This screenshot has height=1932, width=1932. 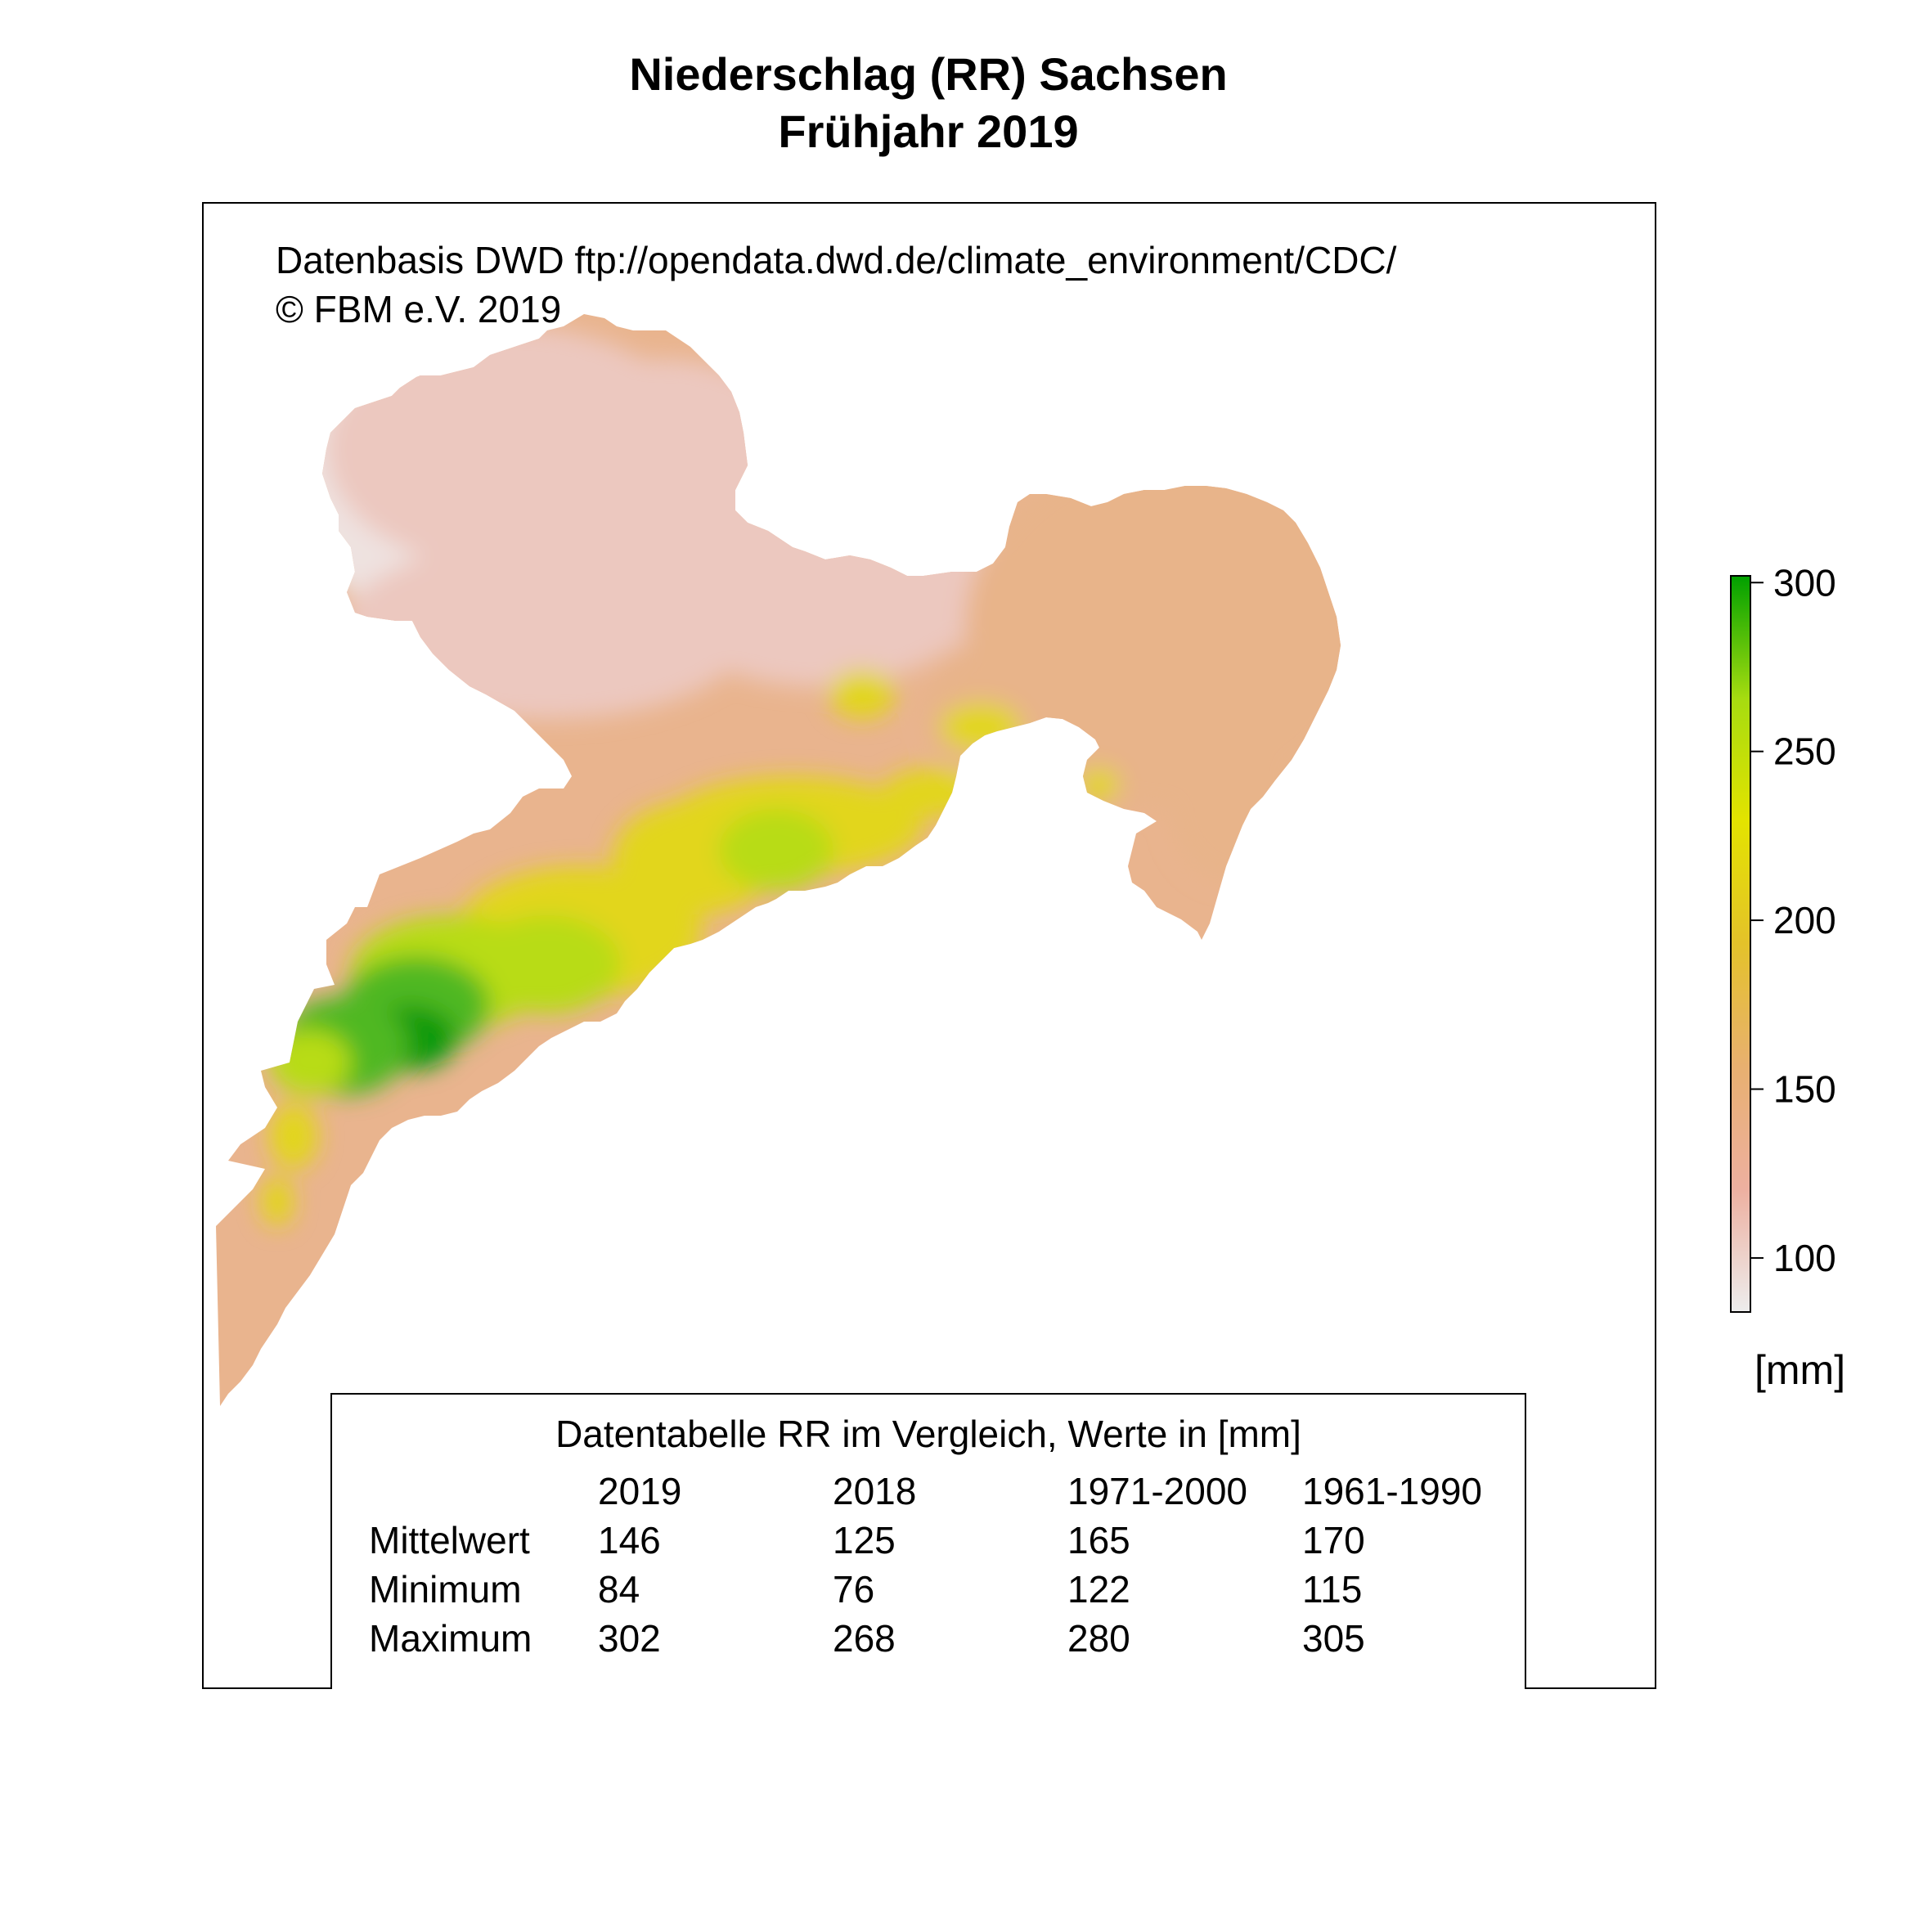 I want to click on table-column-header: 2018, so click(x=875, y=1491).